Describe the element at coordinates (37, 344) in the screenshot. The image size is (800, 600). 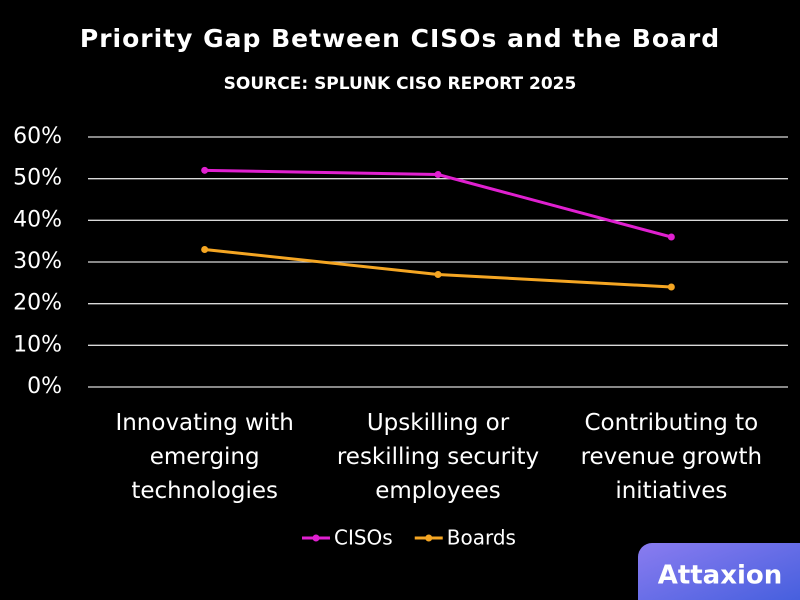
I see `y-tick-label: 10%` at that location.